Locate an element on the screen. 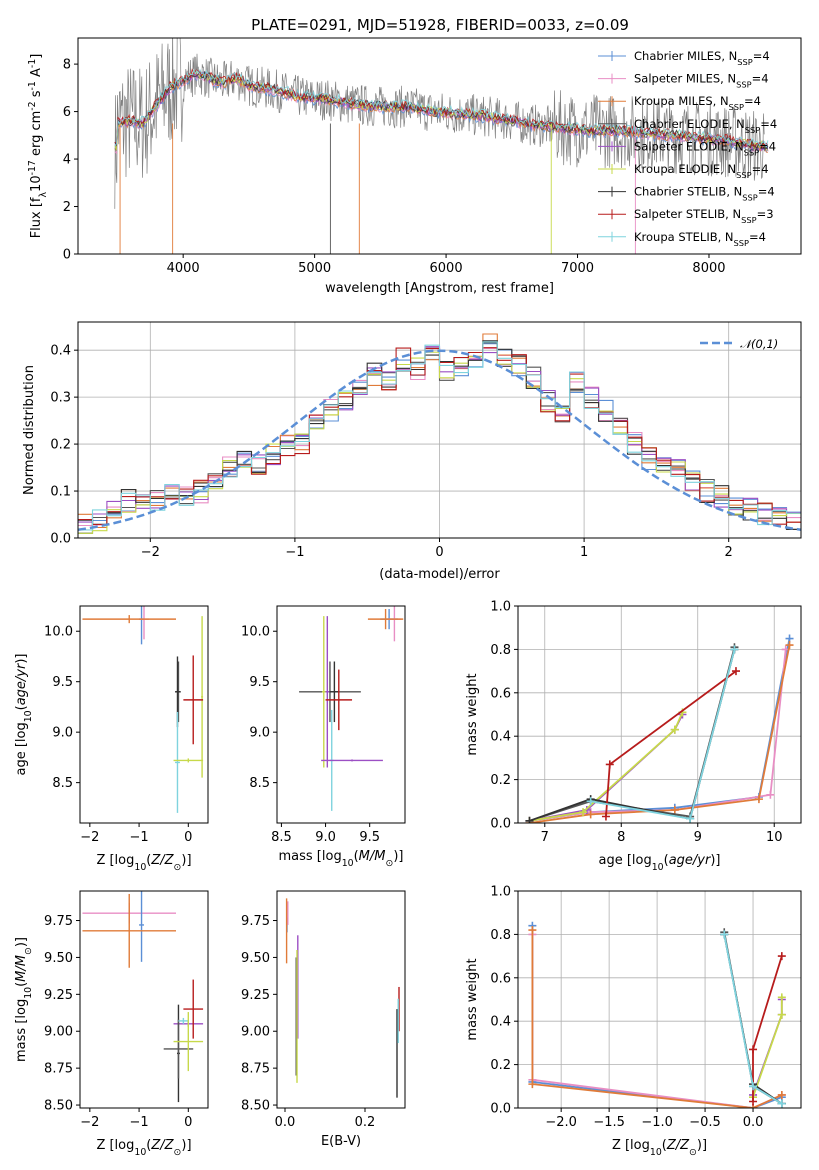  x-tick-label: 5000 is located at coordinates (314, 268).